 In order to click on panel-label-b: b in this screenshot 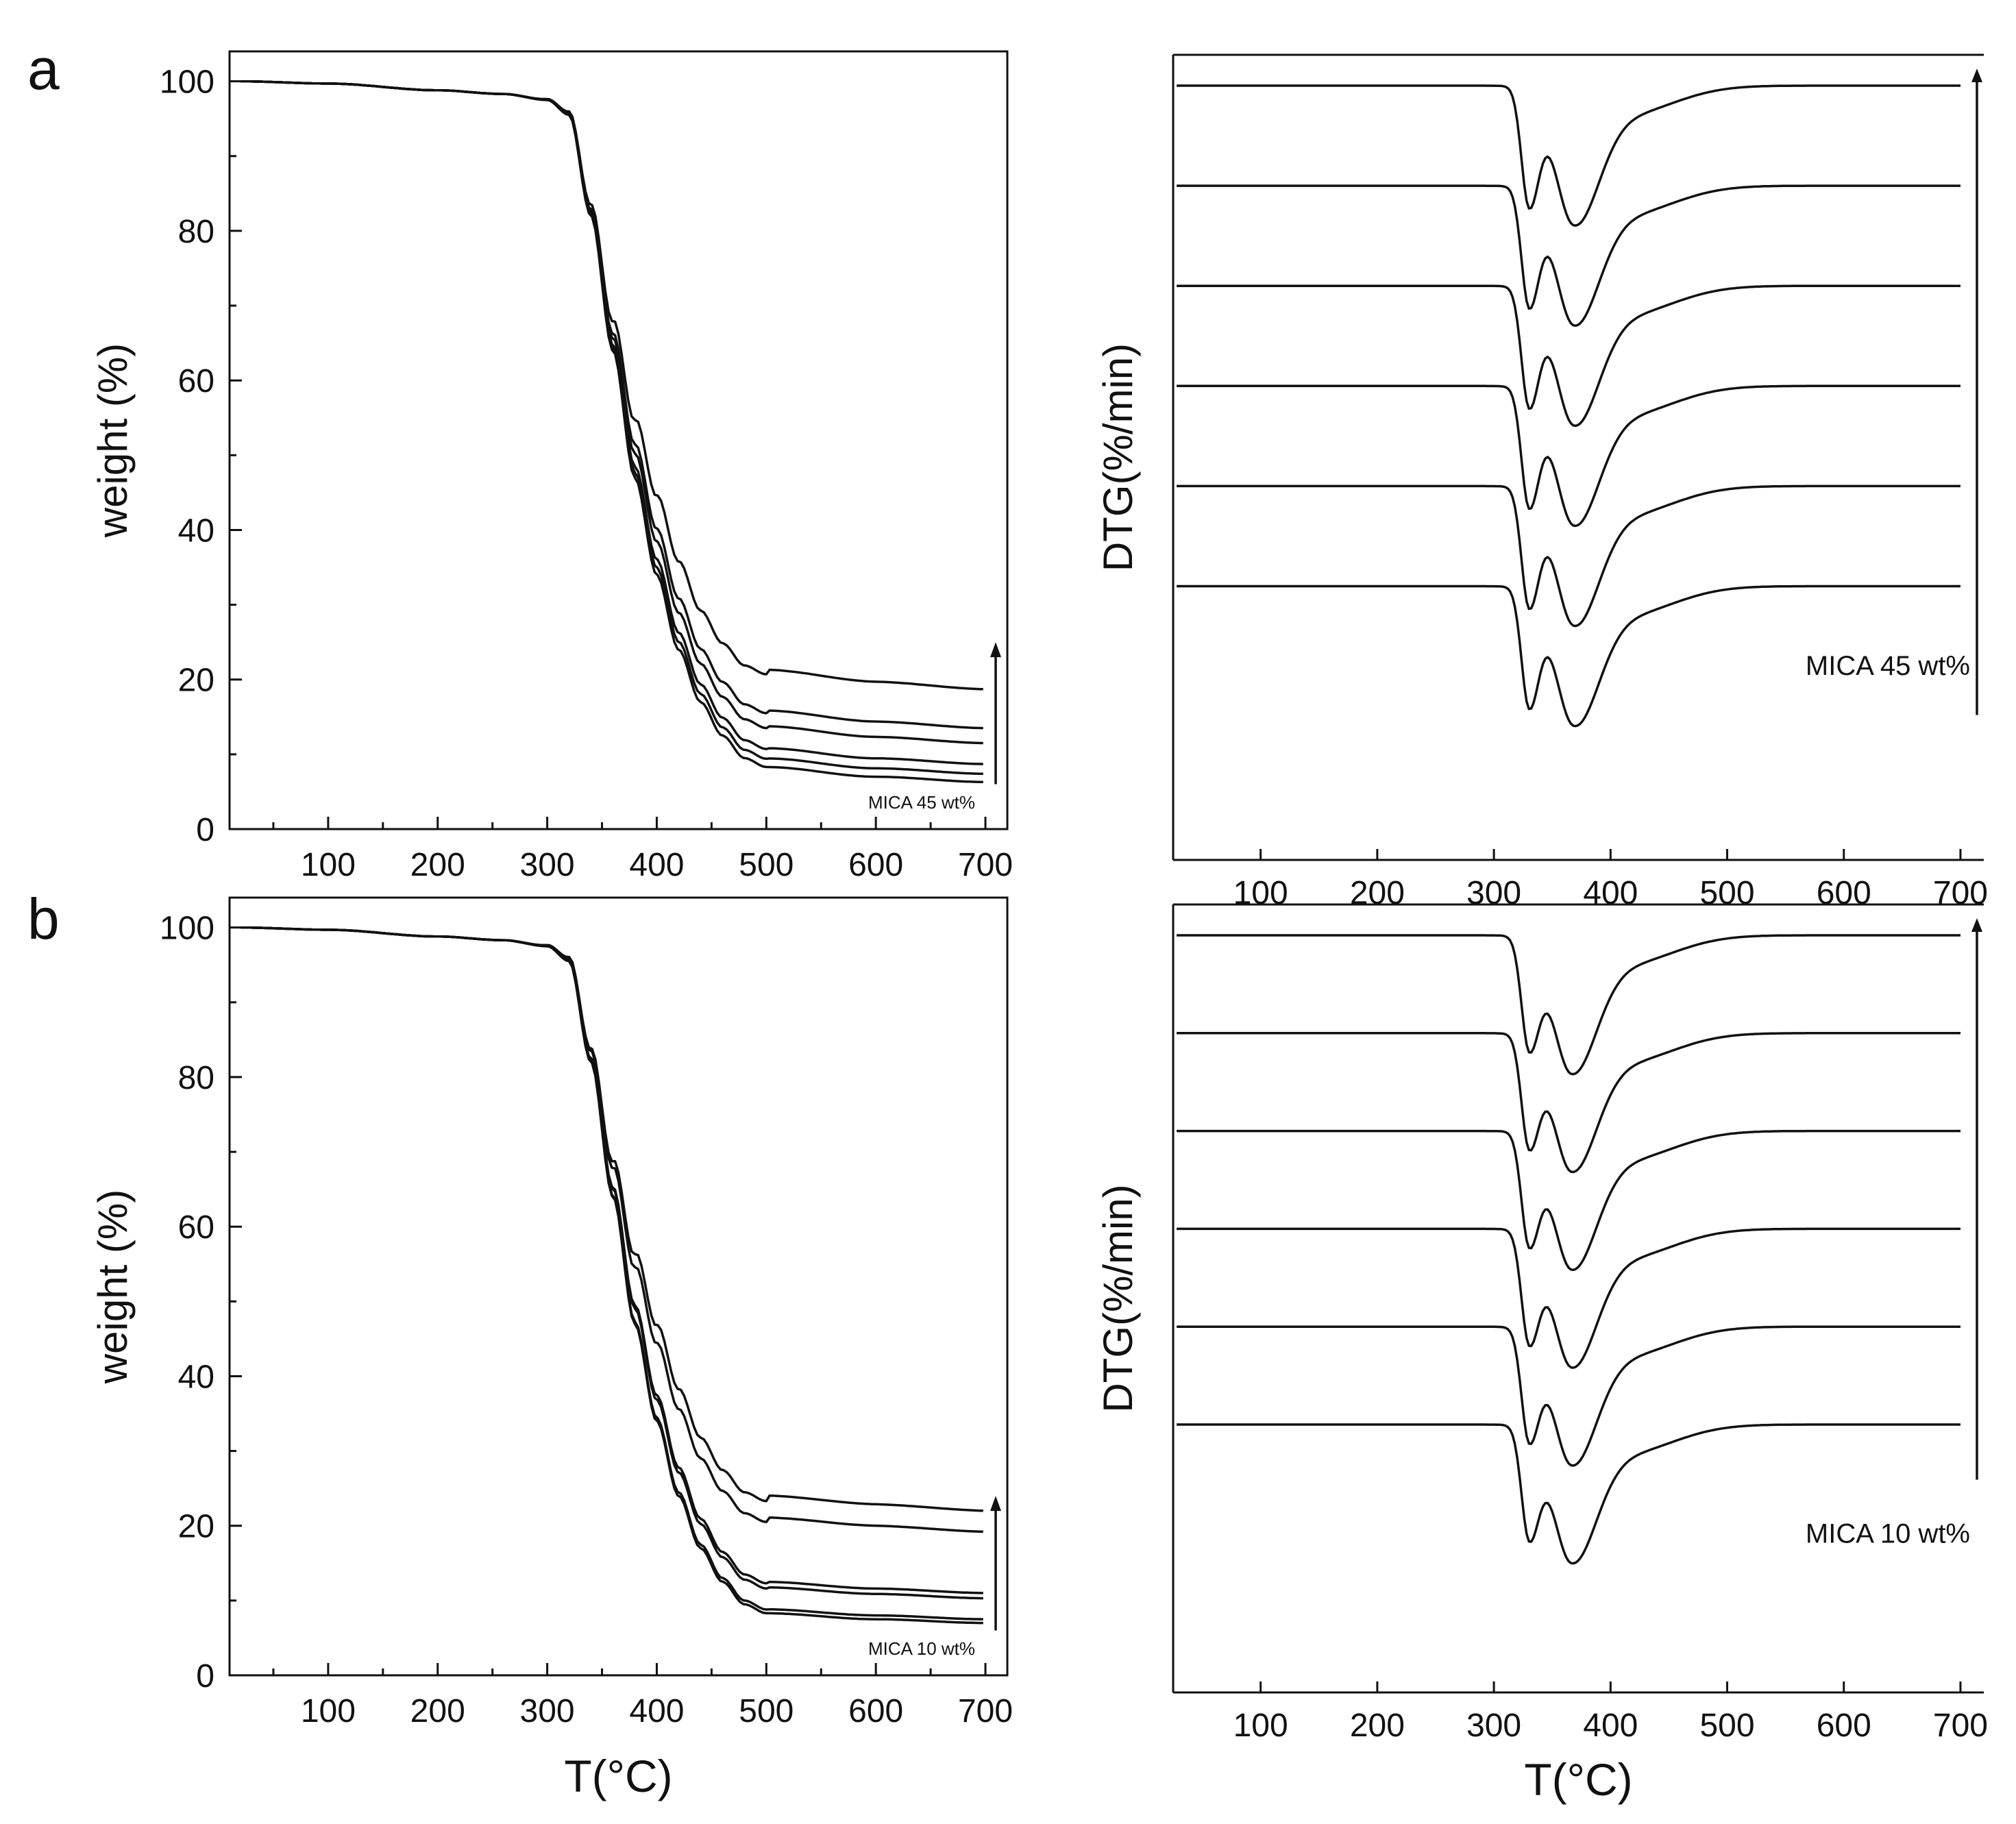, I will do `click(43, 919)`.